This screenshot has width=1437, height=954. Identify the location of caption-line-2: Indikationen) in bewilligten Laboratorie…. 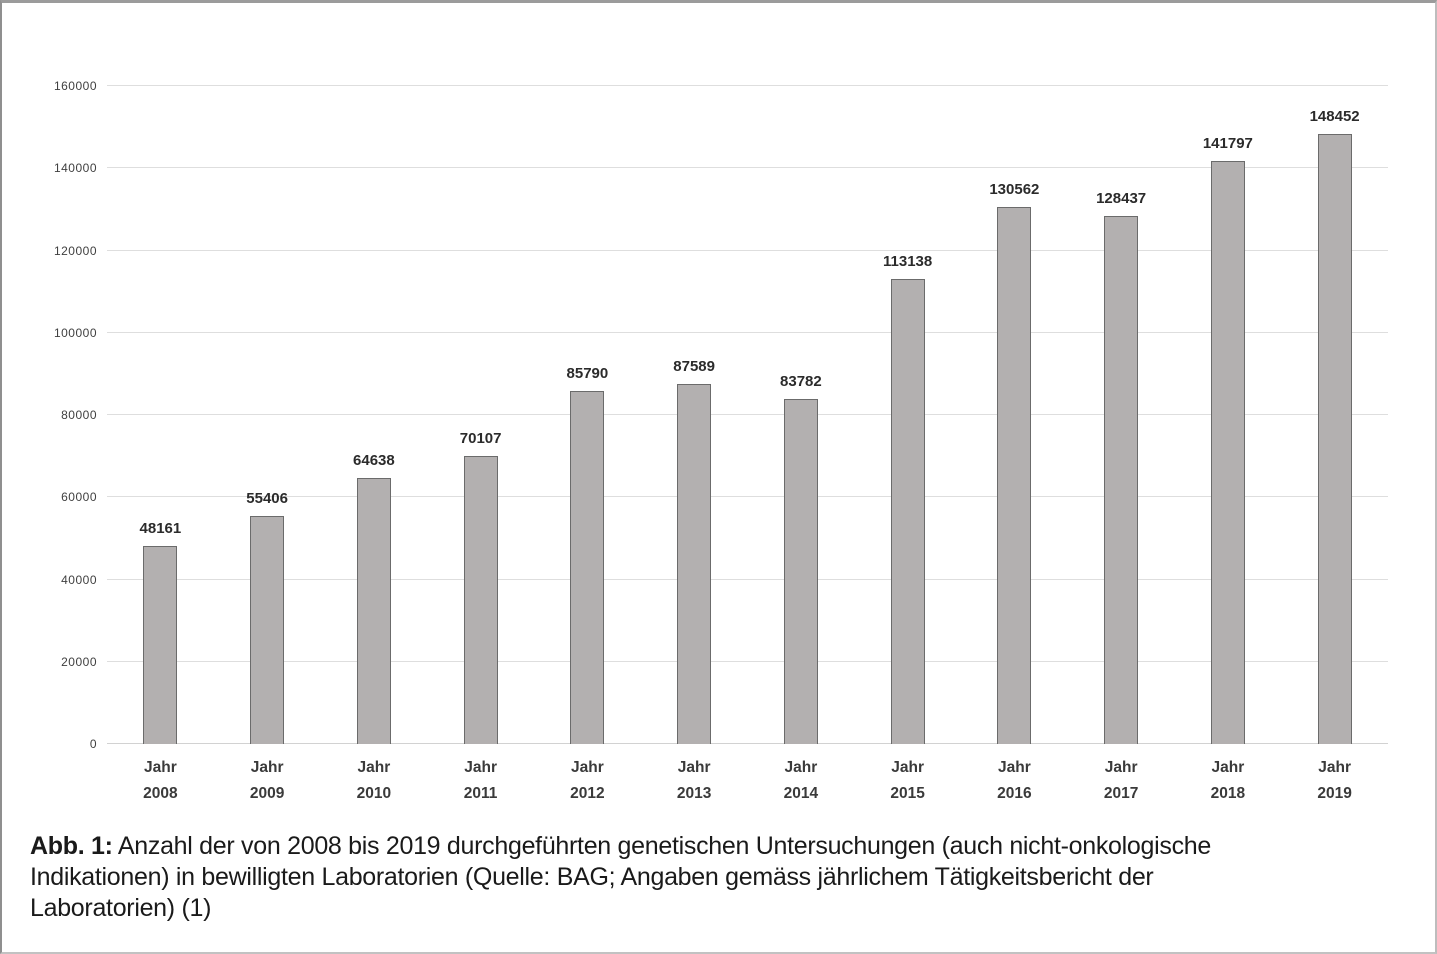
(592, 877).